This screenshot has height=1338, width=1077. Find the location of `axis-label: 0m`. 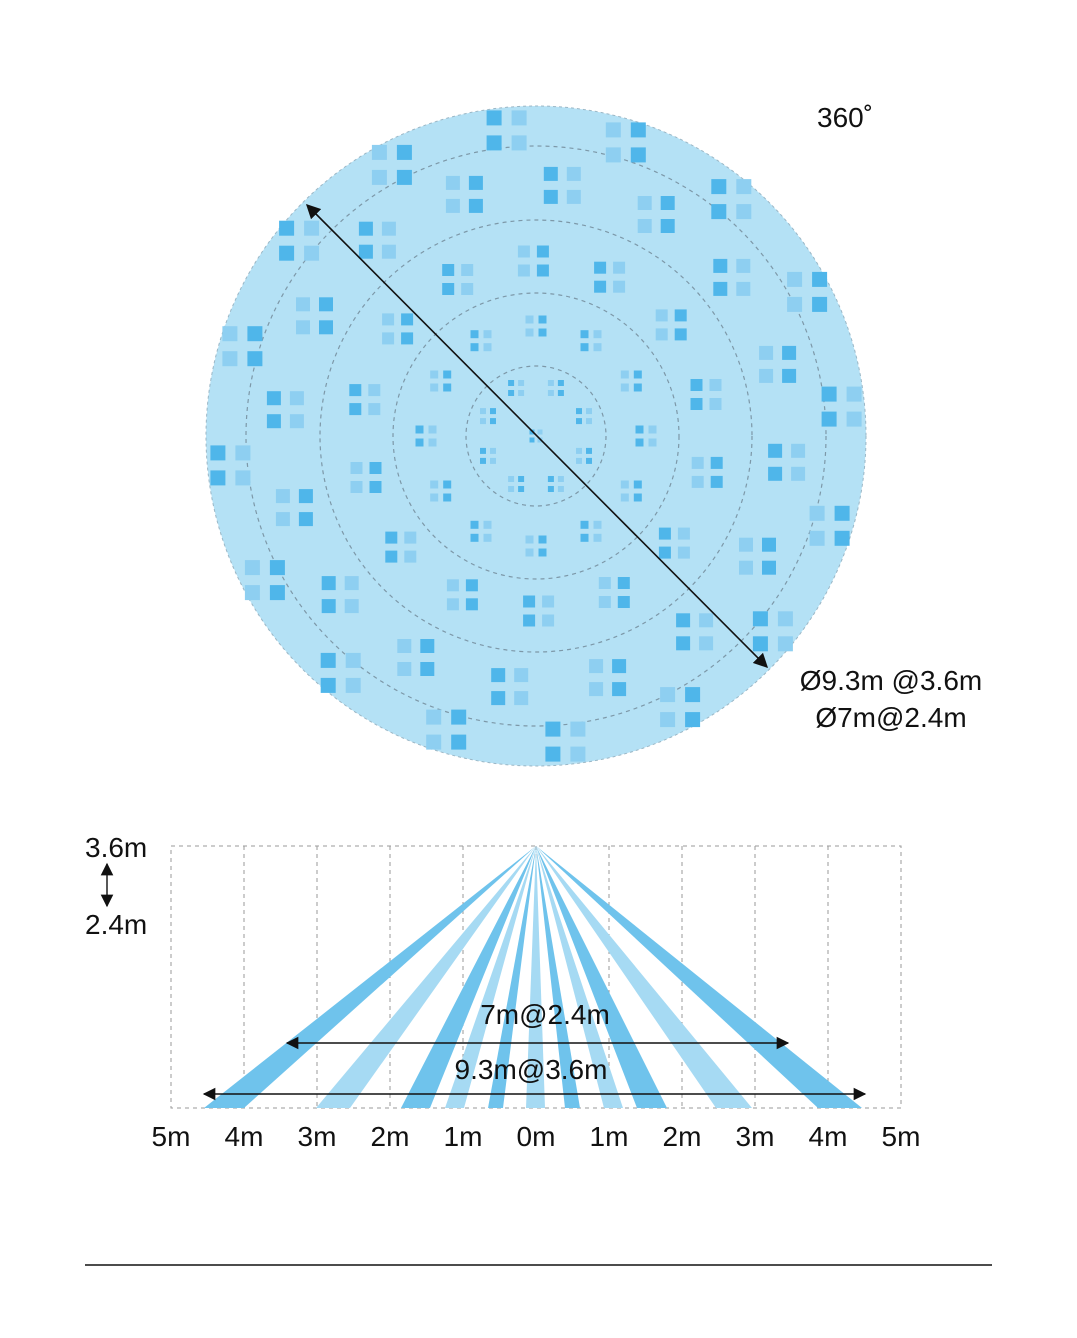

axis-label: 0m is located at coordinates (536, 1136).